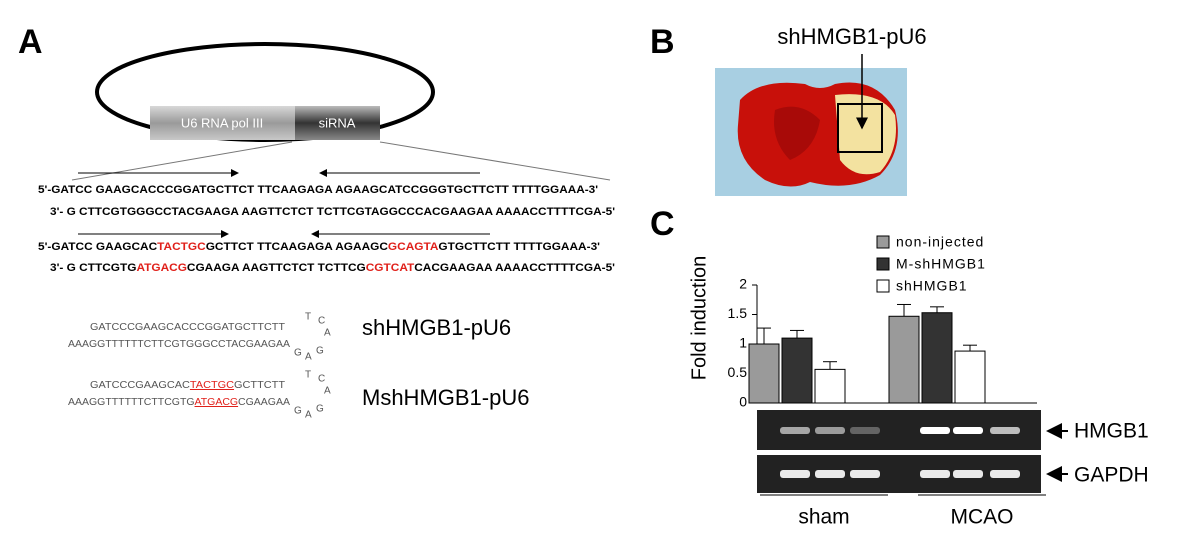 The width and height of the screenshot is (1181, 536). What do you see at coordinates (436, 327) in the screenshot?
I see `construct-label: shHMGB1-pU6` at bounding box center [436, 327].